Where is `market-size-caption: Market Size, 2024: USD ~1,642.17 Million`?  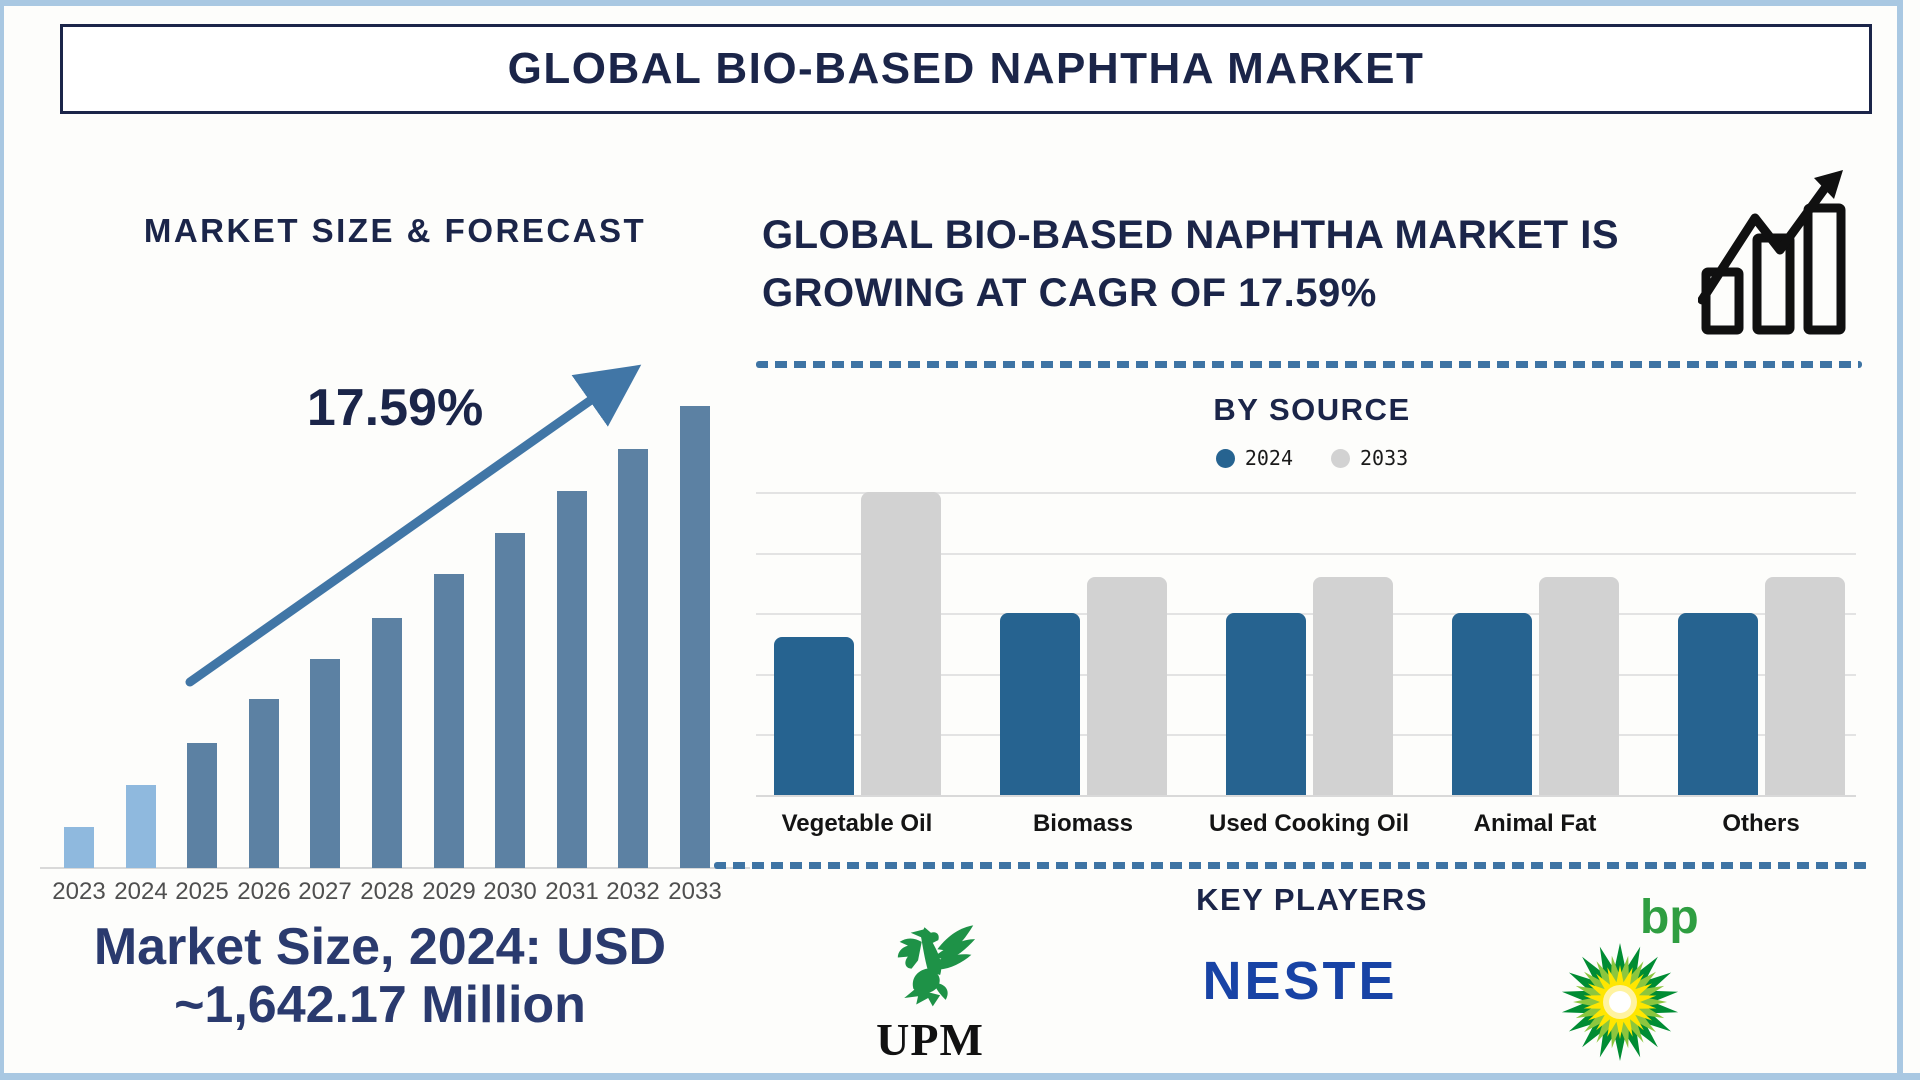 market-size-caption: Market Size, 2024: USD ~1,642.17 Million is located at coordinates (380, 976).